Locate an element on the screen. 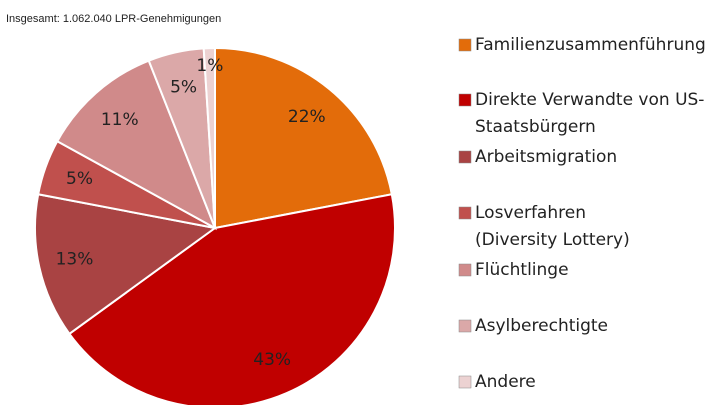 The height and width of the screenshot is (405, 720). legend-label: Familienzusammenführung is located at coordinates (590, 45).